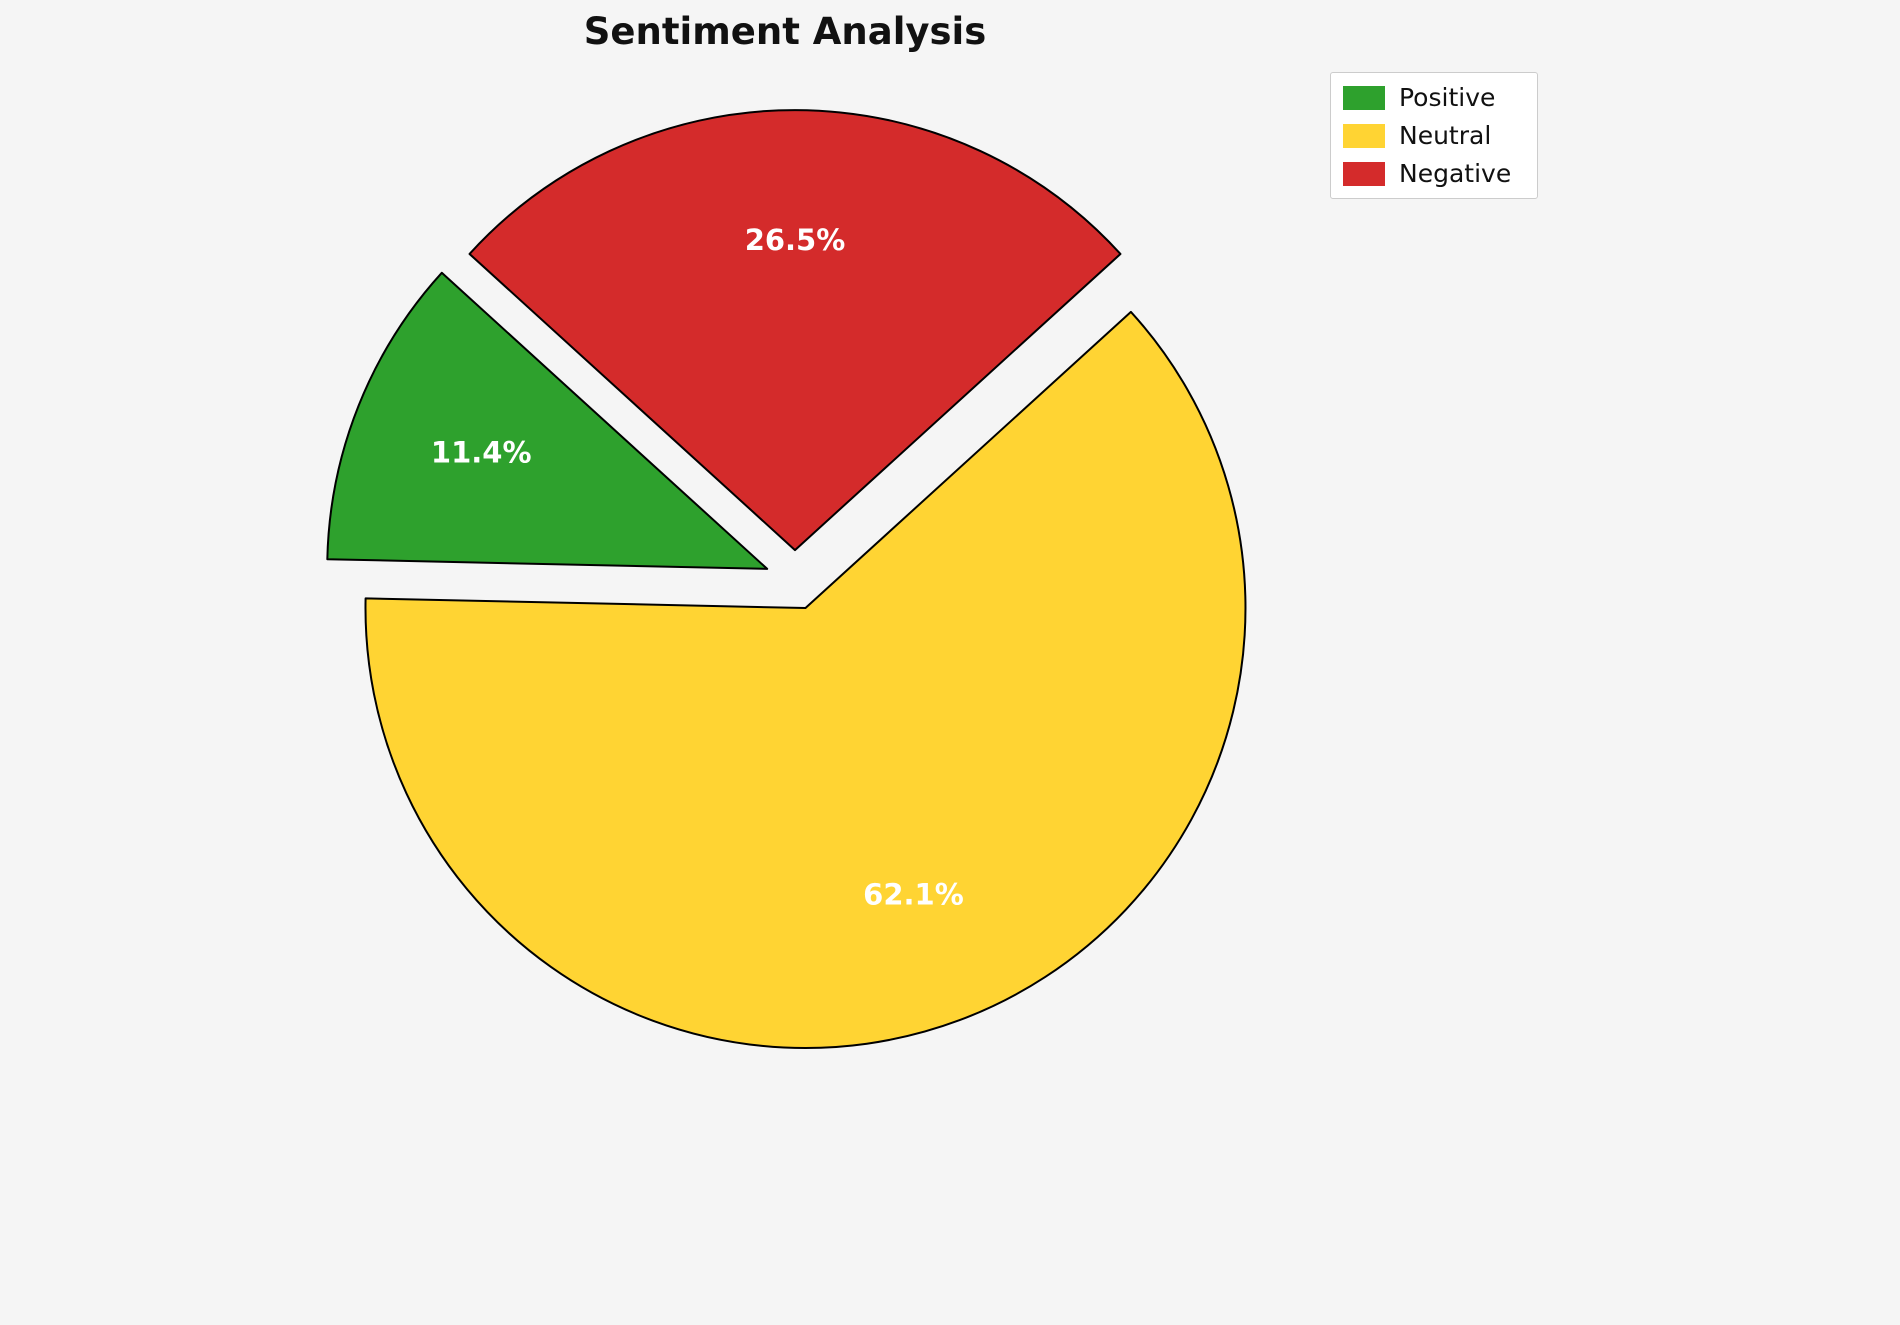 Image resolution: width=1900 pixels, height=1325 pixels. Describe the element at coordinates (1447, 97) in the screenshot. I see `legend-label-positive: Positive` at that location.